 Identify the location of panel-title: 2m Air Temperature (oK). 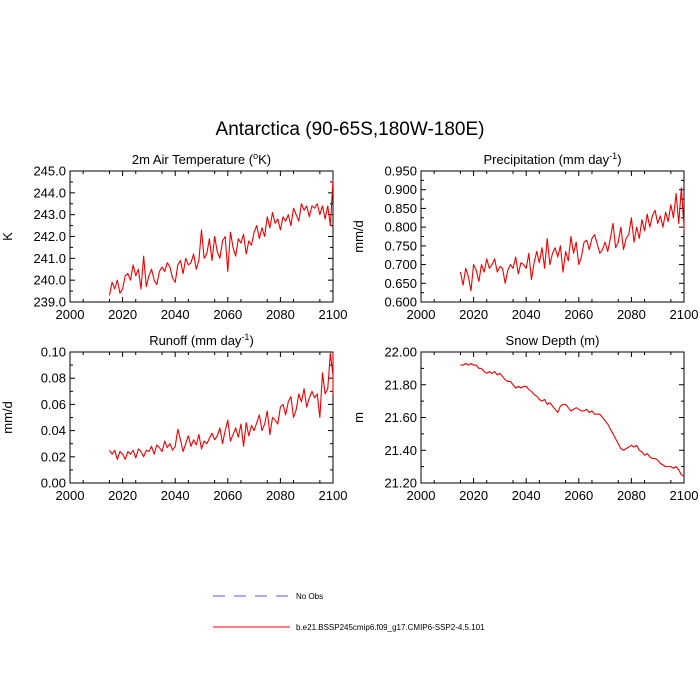
(201, 159).